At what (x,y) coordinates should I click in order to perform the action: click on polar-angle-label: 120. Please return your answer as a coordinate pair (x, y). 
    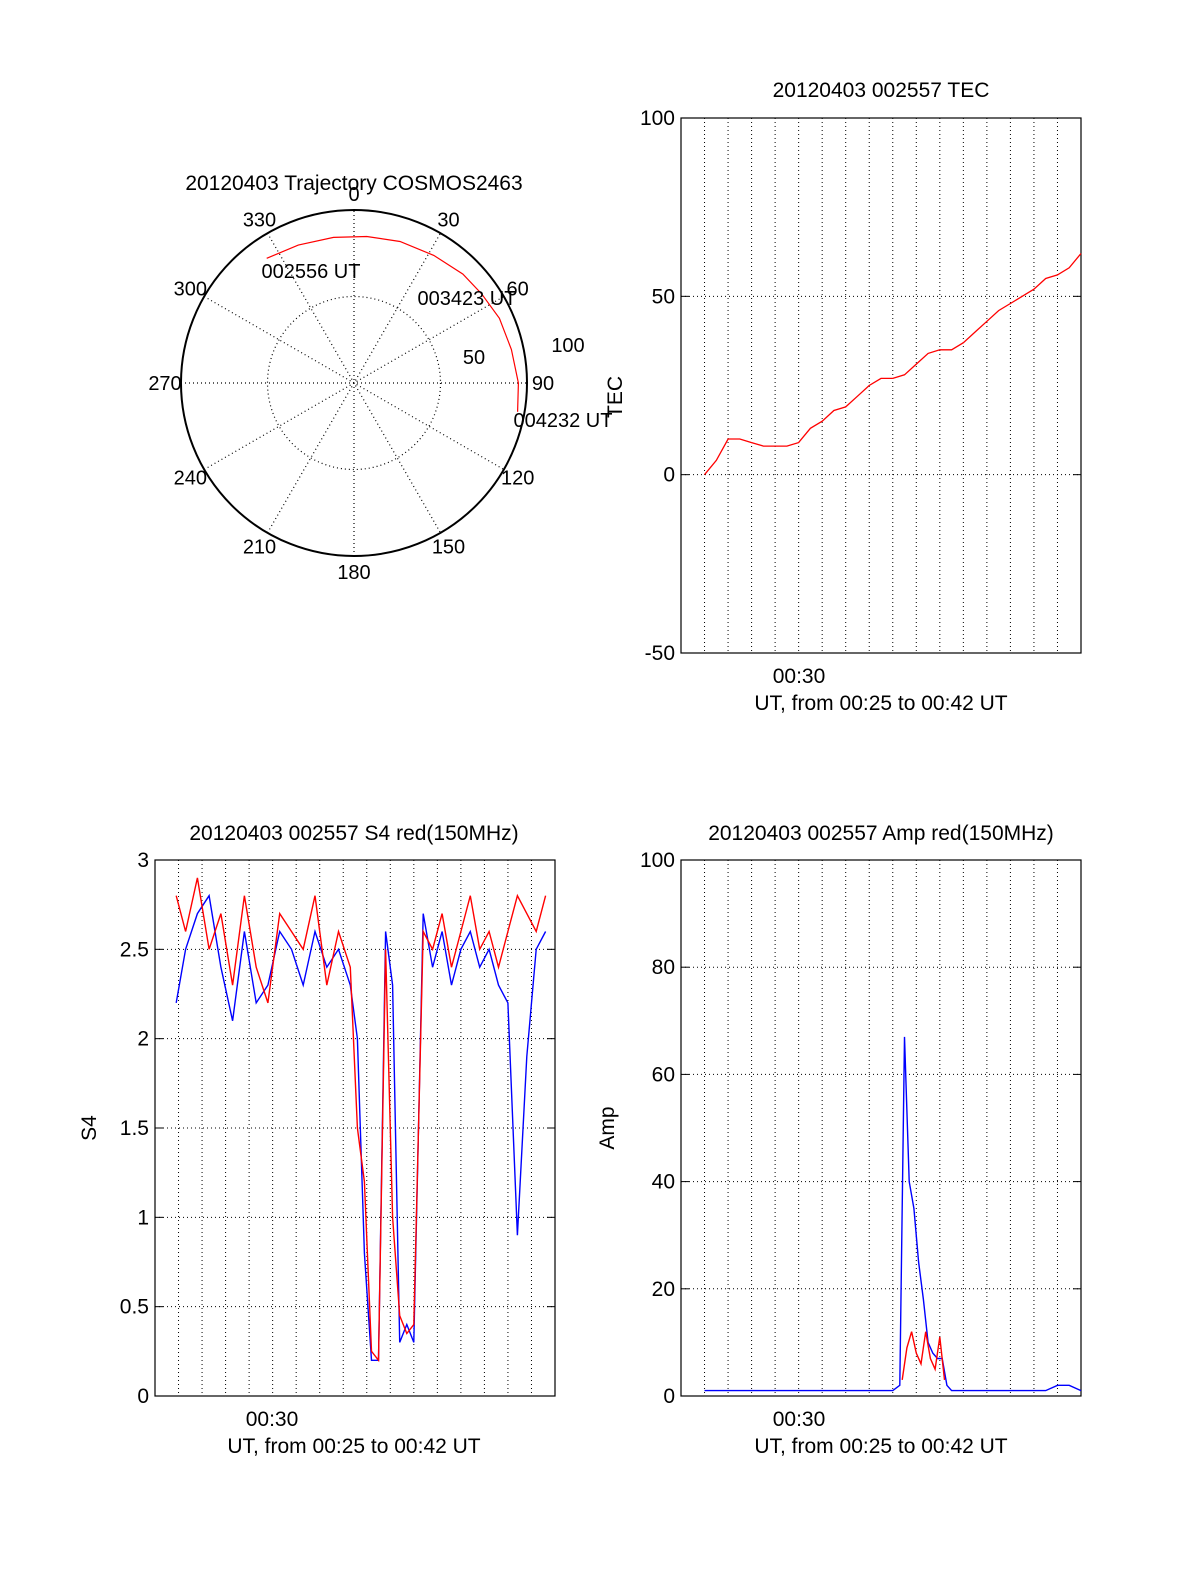
    Looking at the image, I should click on (517, 479).